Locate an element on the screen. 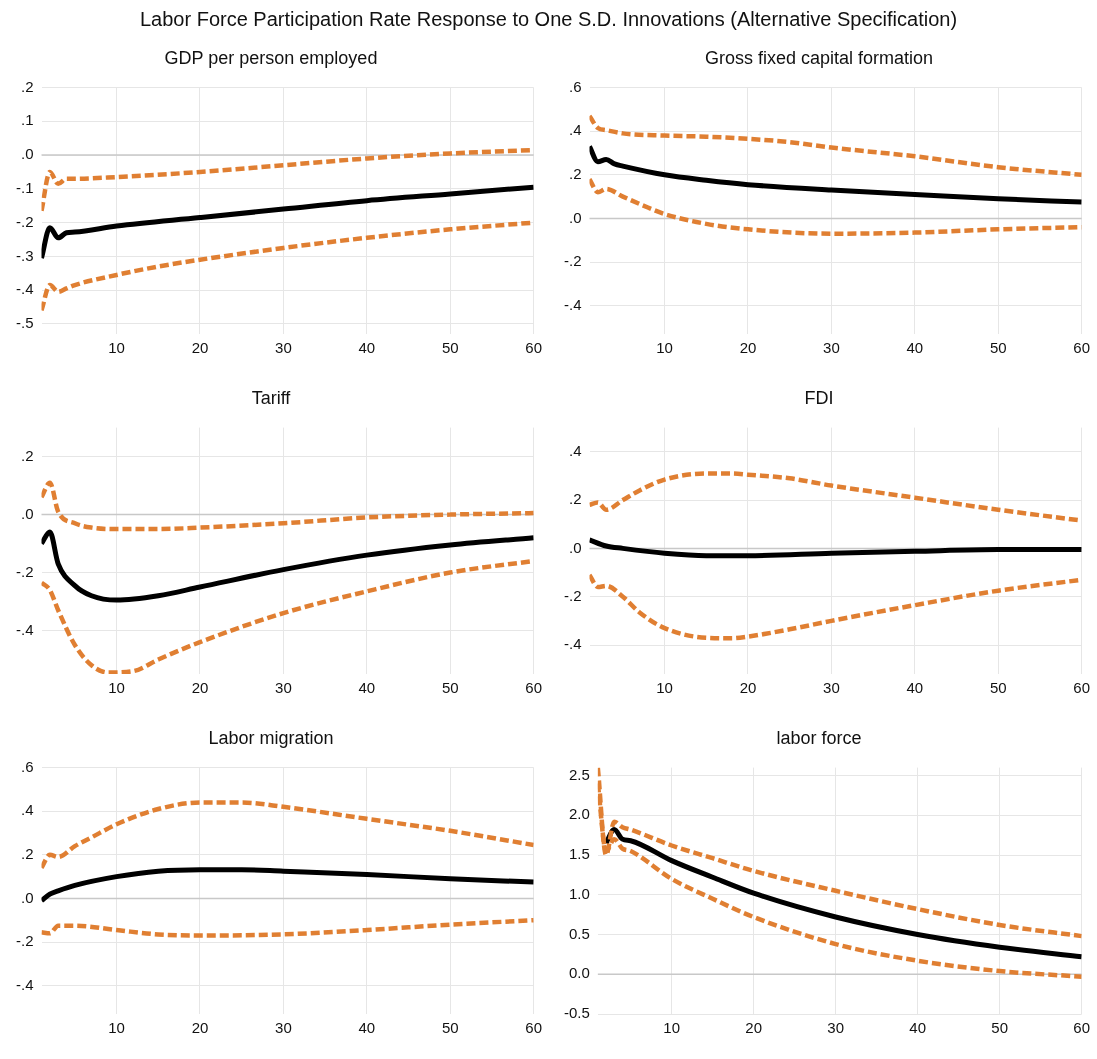 The image size is (1097, 1059). text: Labor Force Participation Rate Response to One S.D. Innovations (Alternative Specification) is located at coordinates (548, 19).